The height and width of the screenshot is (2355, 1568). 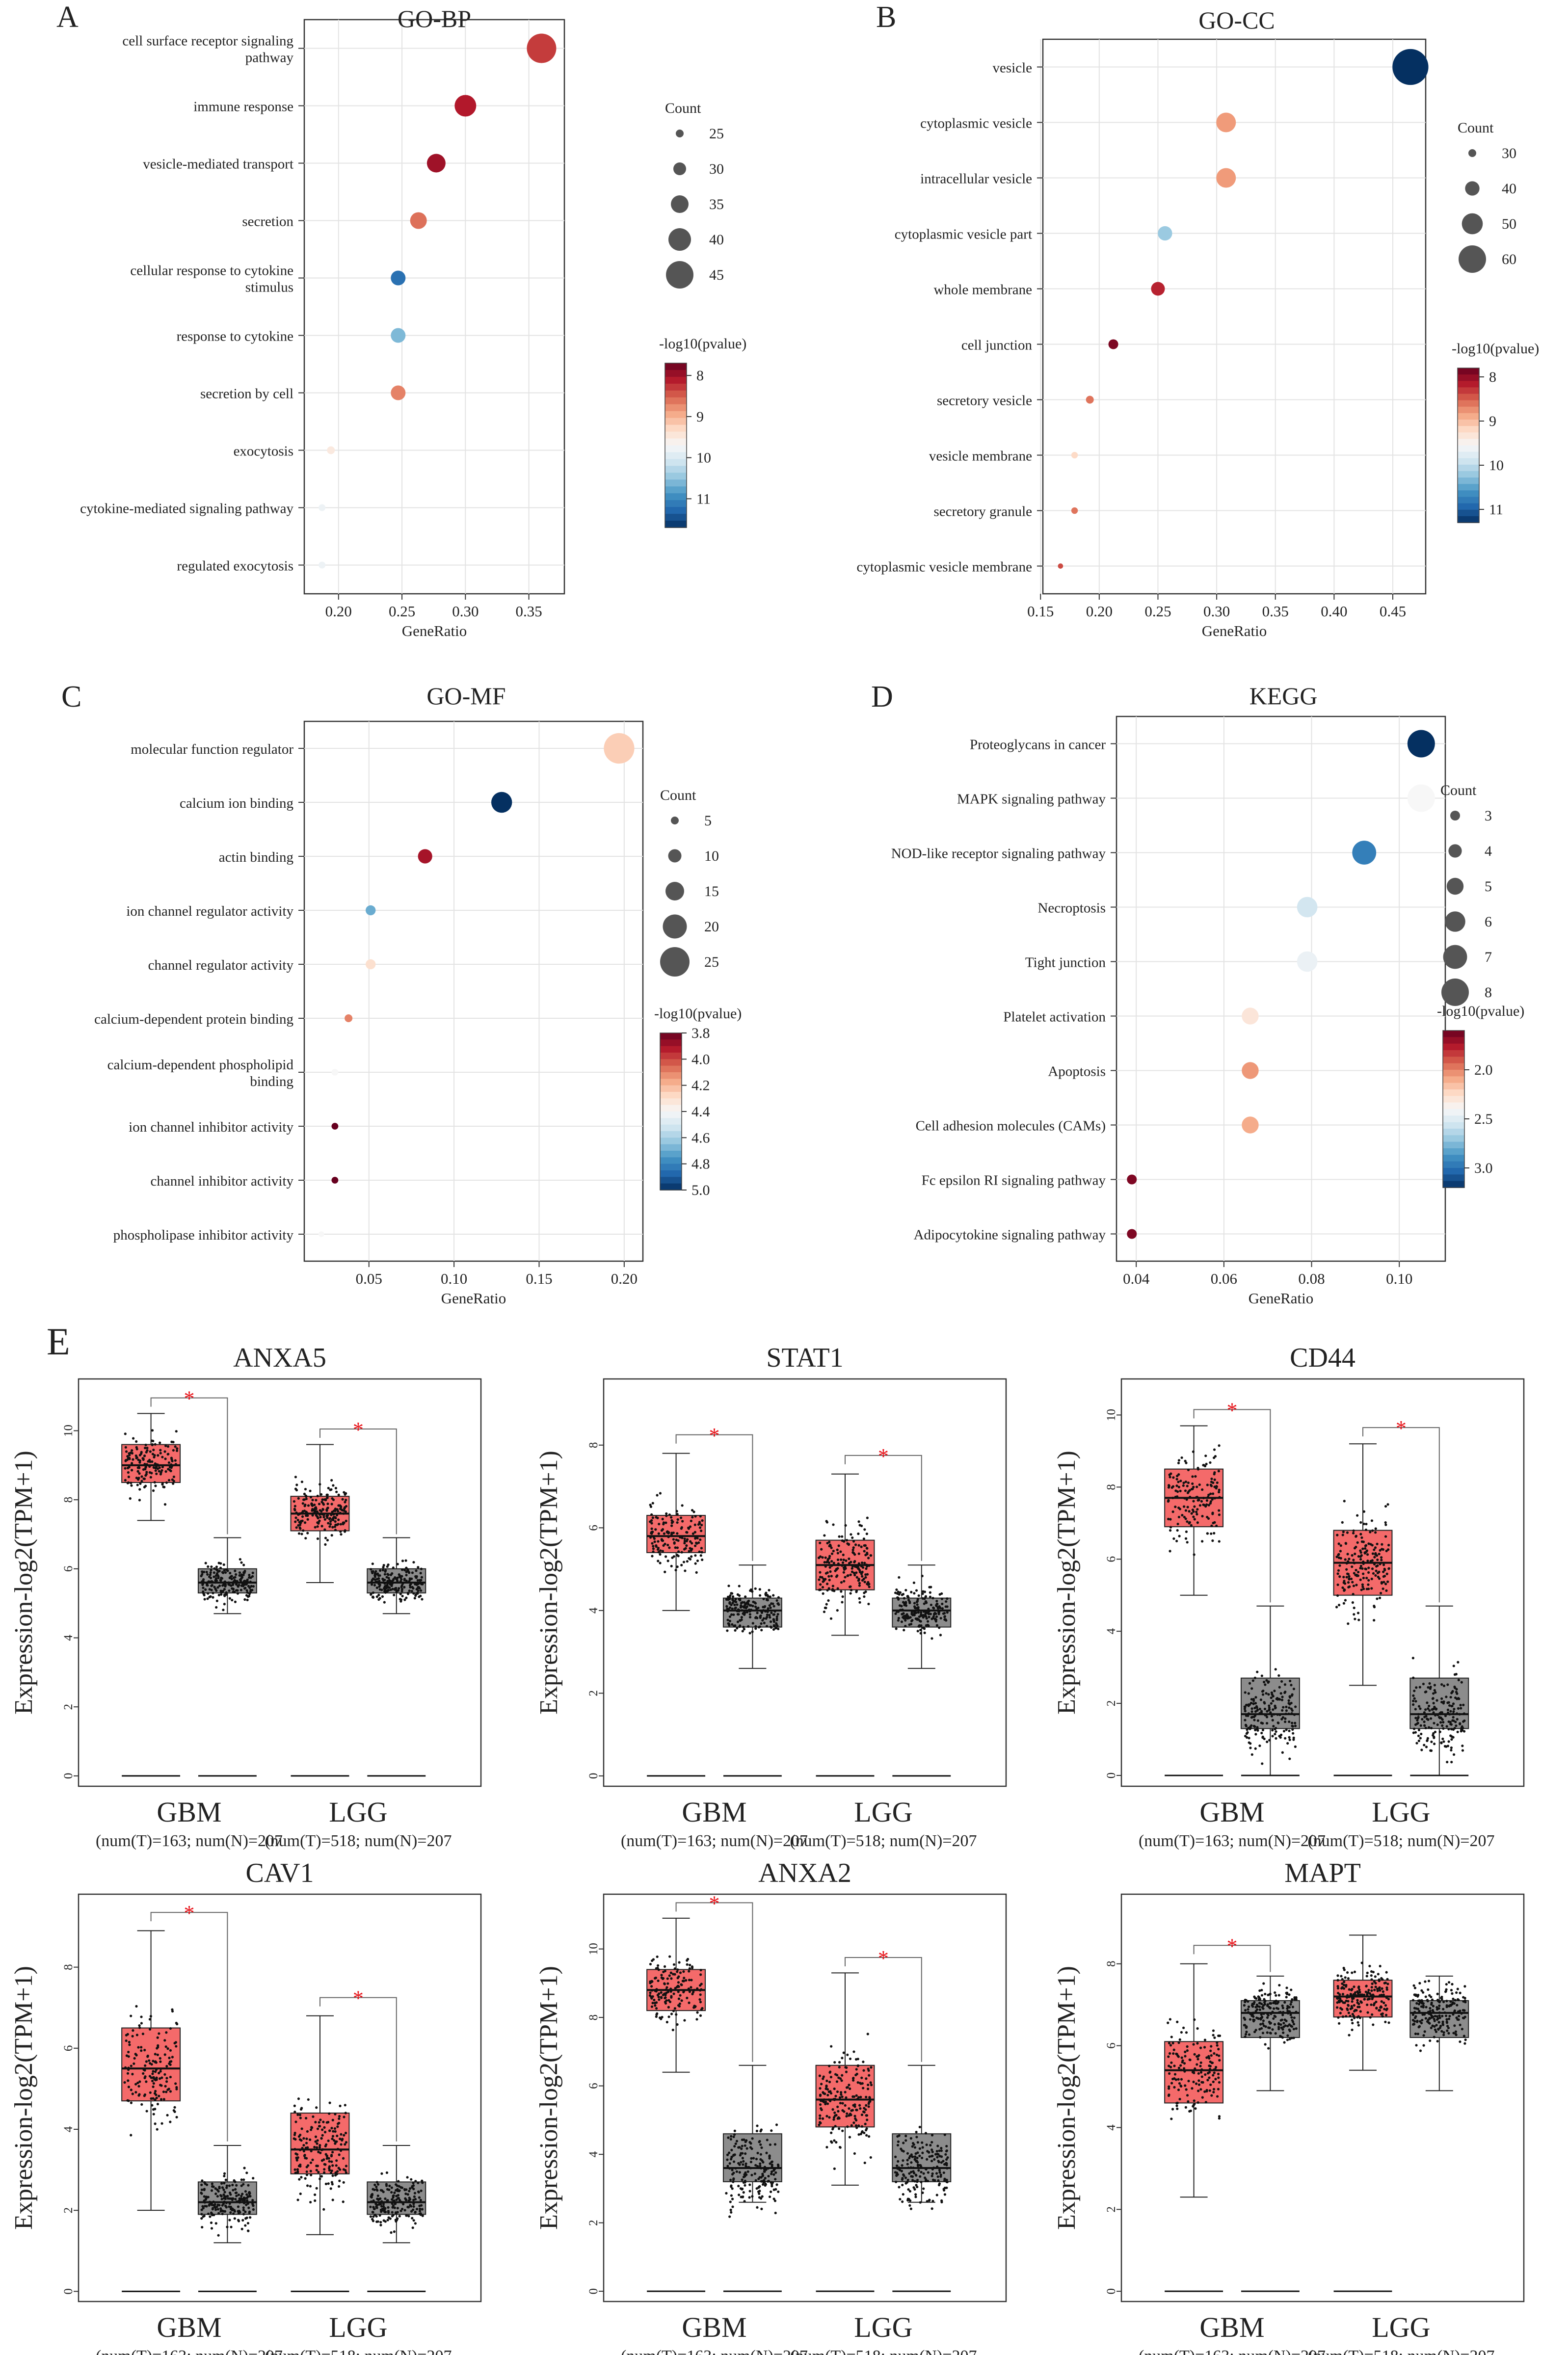 What do you see at coordinates (1483, 1070) in the screenshot?
I see `colorbar-tick-label: 2.0` at bounding box center [1483, 1070].